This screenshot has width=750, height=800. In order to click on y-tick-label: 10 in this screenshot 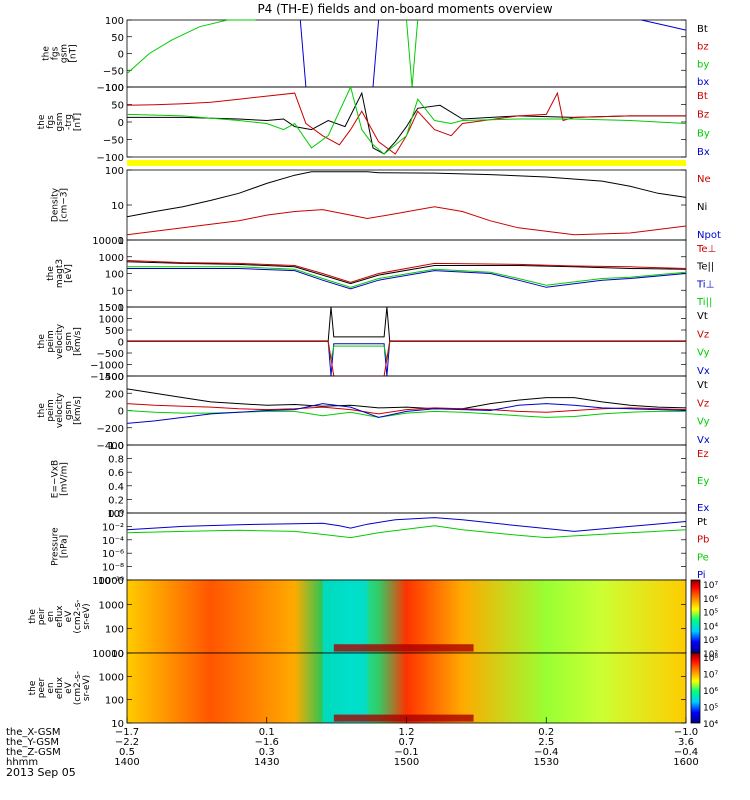, I will do `click(117, 724)`.